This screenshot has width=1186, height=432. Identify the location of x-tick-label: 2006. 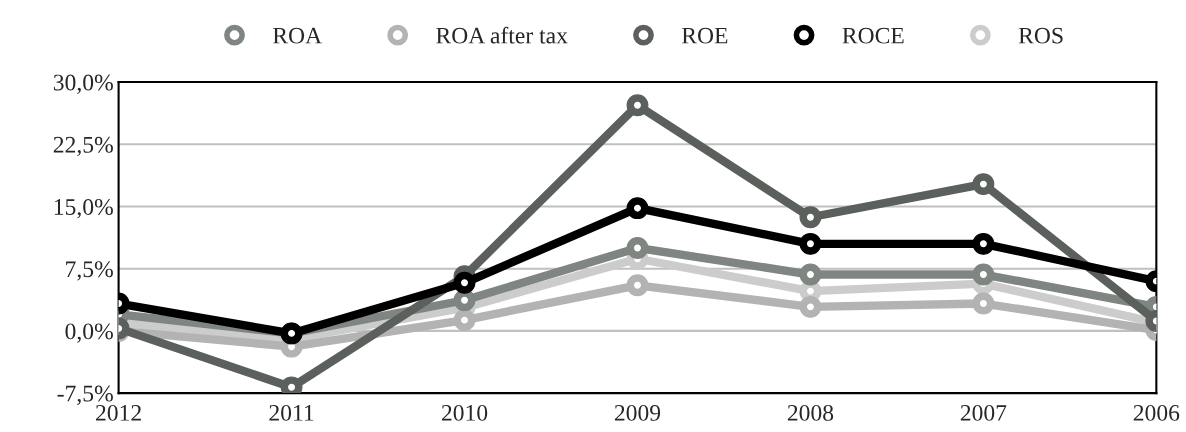
(1156, 412).